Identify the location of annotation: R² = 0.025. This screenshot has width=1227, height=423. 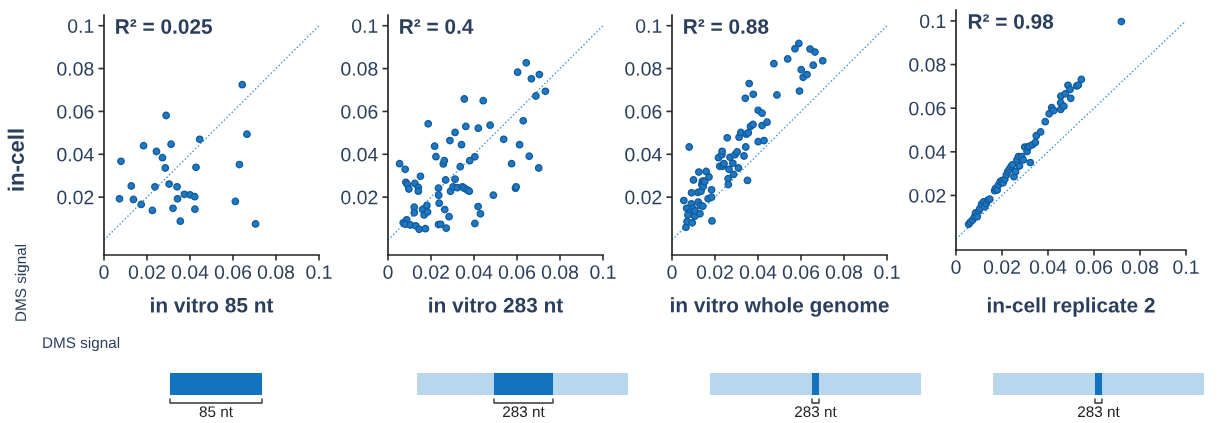
(164, 26).